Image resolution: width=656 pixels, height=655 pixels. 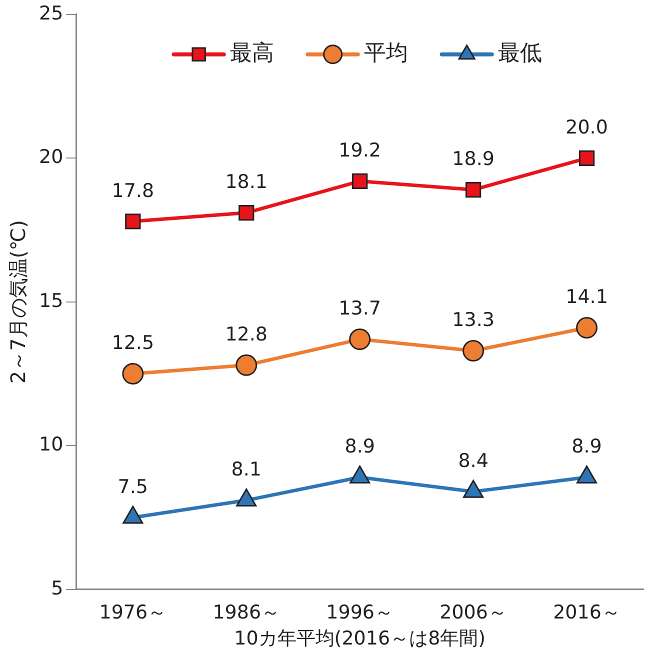 What do you see at coordinates (587, 127) in the screenshot?
I see `data-label: 20.0` at bounding box center [587, 127].